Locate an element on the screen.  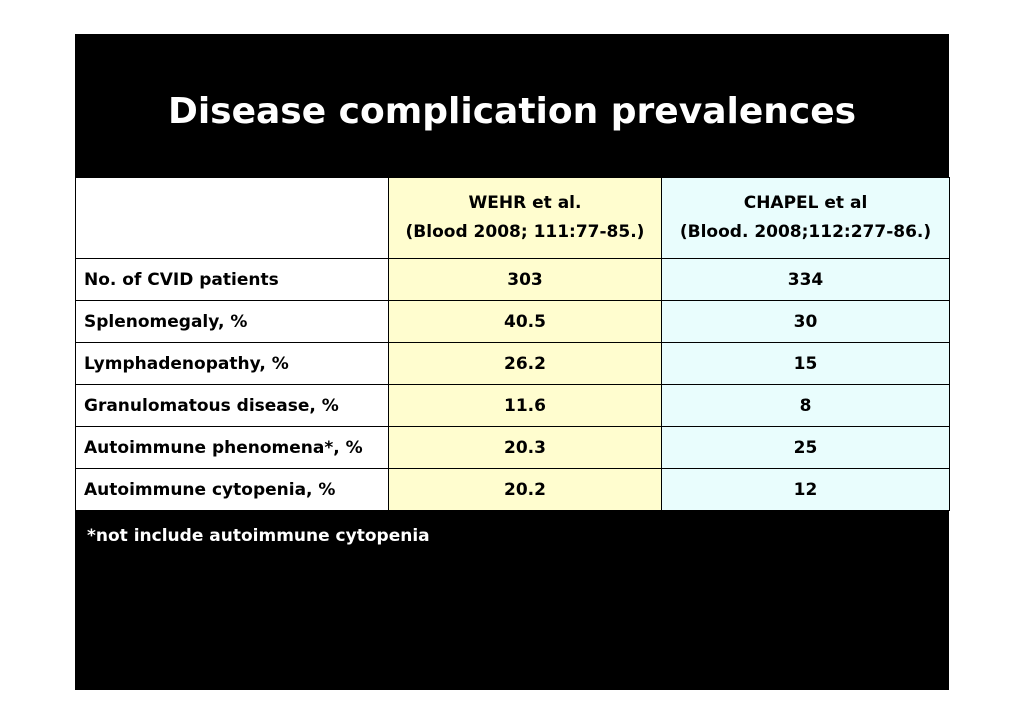
row-label: Granulomatous disease, % is located at coordinates (232, 405).